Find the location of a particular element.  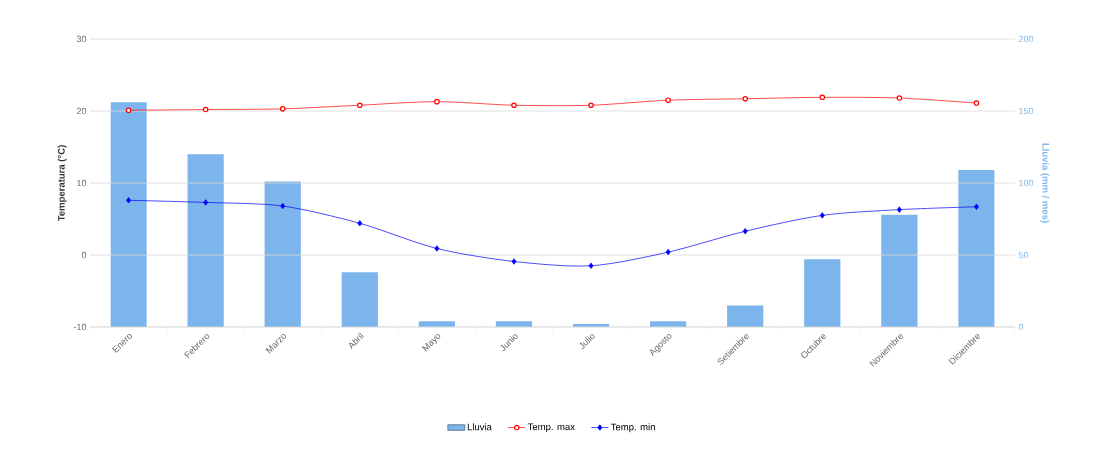

y-tick-label: 10 is located at coordinates (82, 183).